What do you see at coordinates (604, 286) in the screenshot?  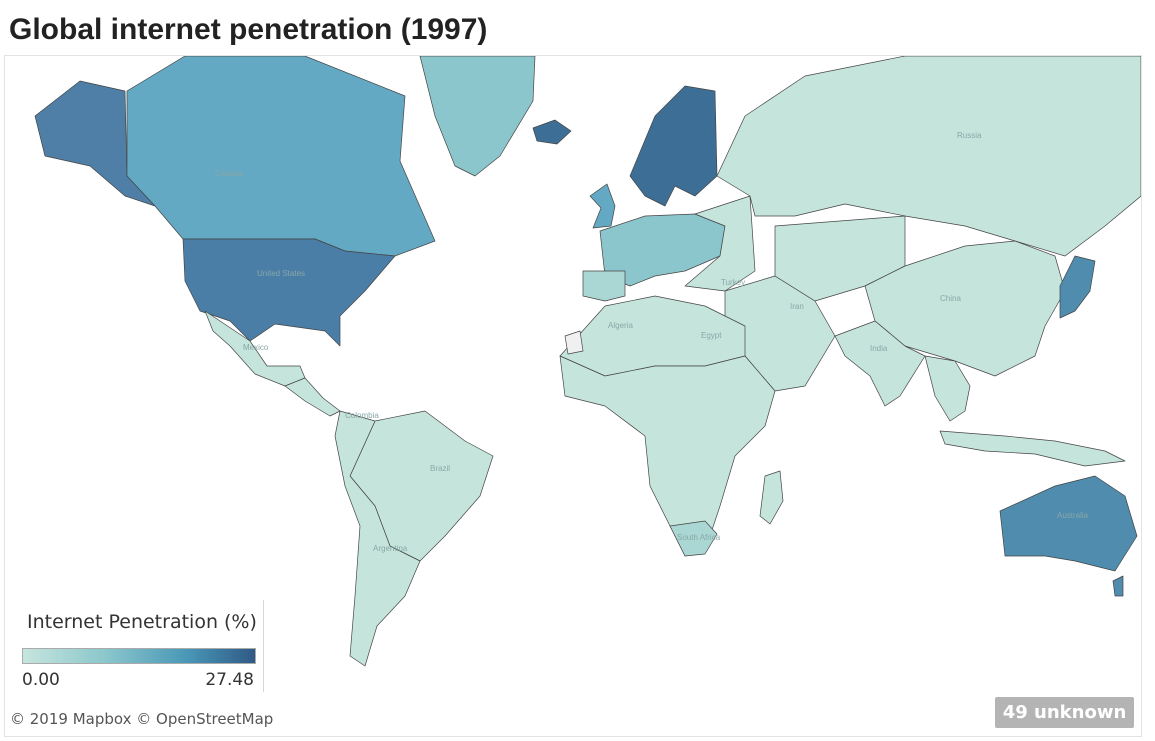 I see `country-spain` at bounding box center [604, 286].